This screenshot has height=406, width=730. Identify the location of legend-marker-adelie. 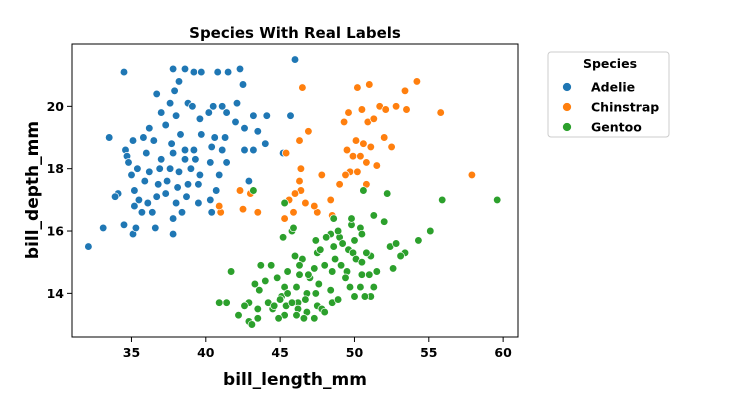
(567, 87).